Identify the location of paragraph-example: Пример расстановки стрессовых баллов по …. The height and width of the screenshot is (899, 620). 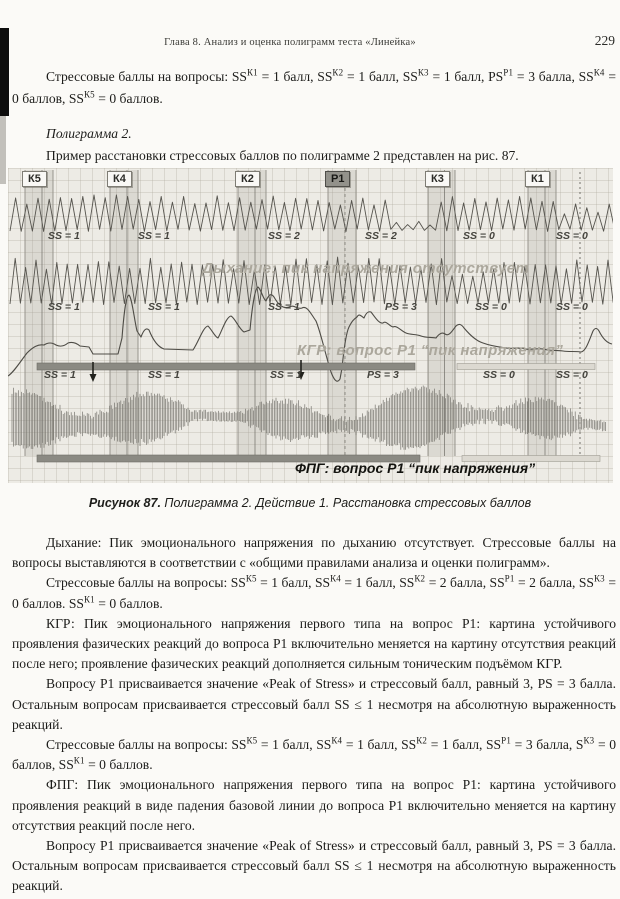
(282, 155).